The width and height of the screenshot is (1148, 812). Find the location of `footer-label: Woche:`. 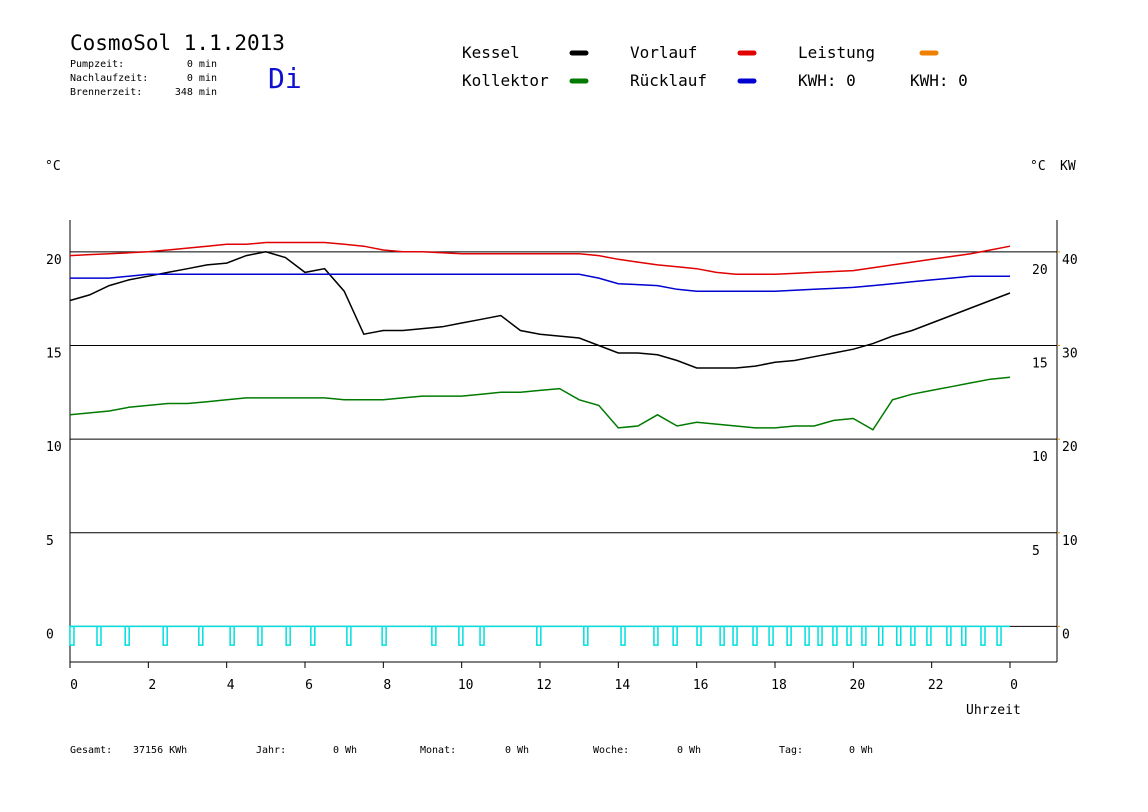

footer-label: Woche: is located at coordinates (611, 750).